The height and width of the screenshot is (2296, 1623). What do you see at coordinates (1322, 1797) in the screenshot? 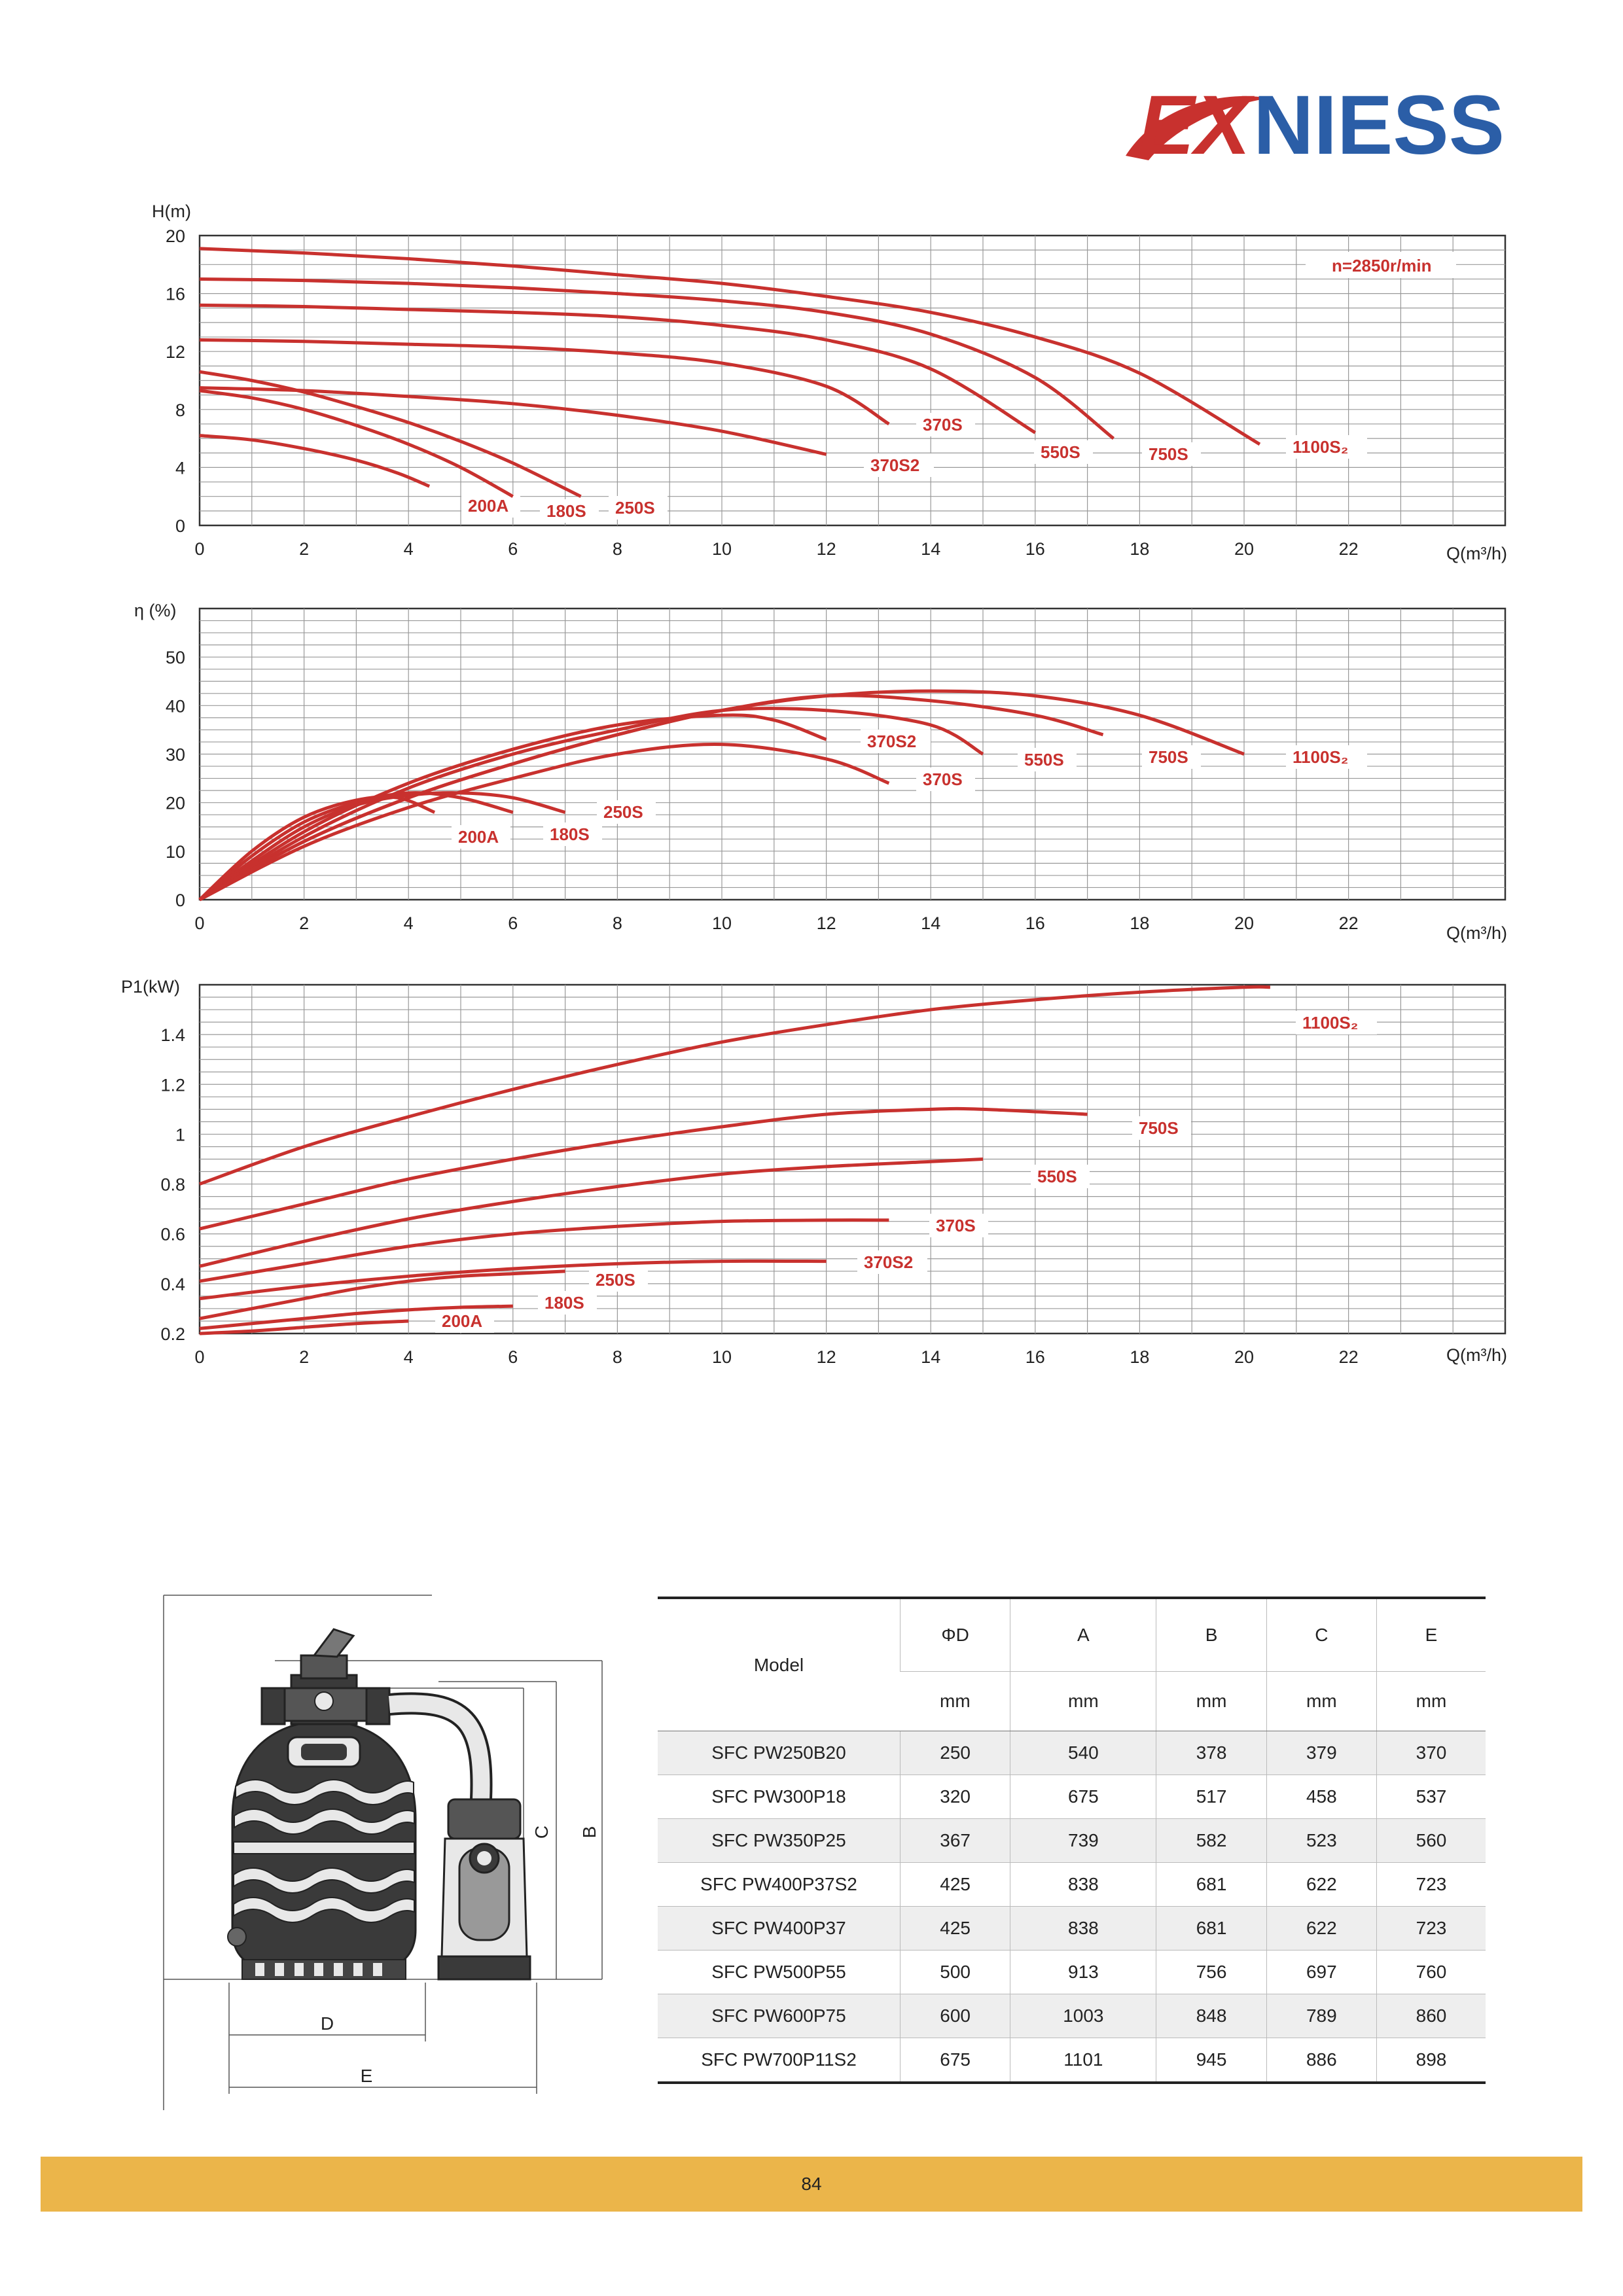
I see `value-cell: 458` at bounding box center [1322, 1797].